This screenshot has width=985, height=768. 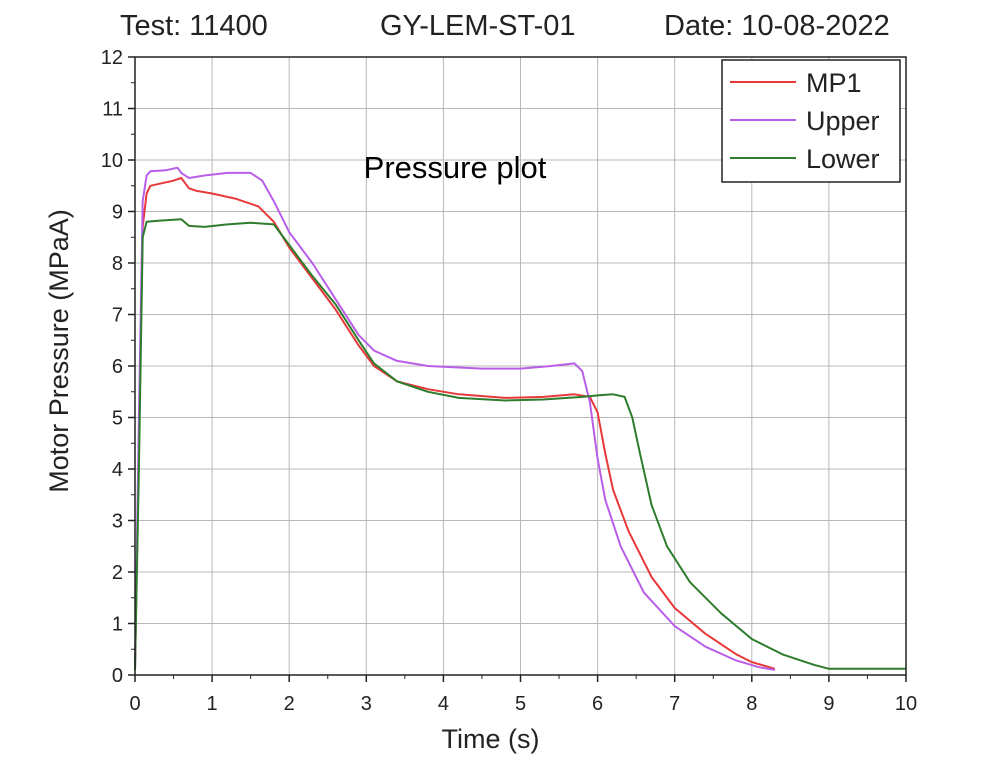 I want to click on y-tick-label: 5, so click(x=117, y=419).